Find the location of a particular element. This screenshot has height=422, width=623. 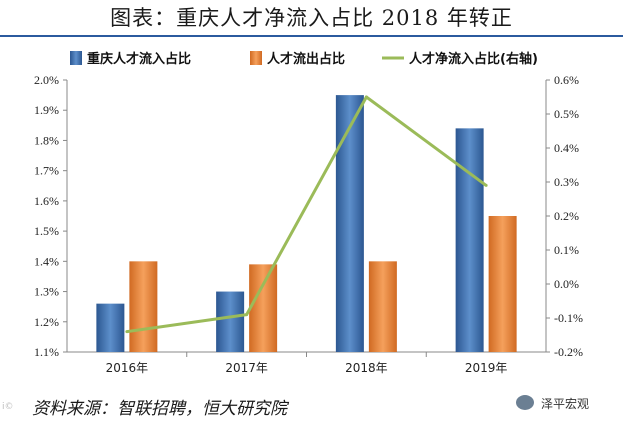

y-right-tick-label: 0.6% is located at coordinates (566, 80).